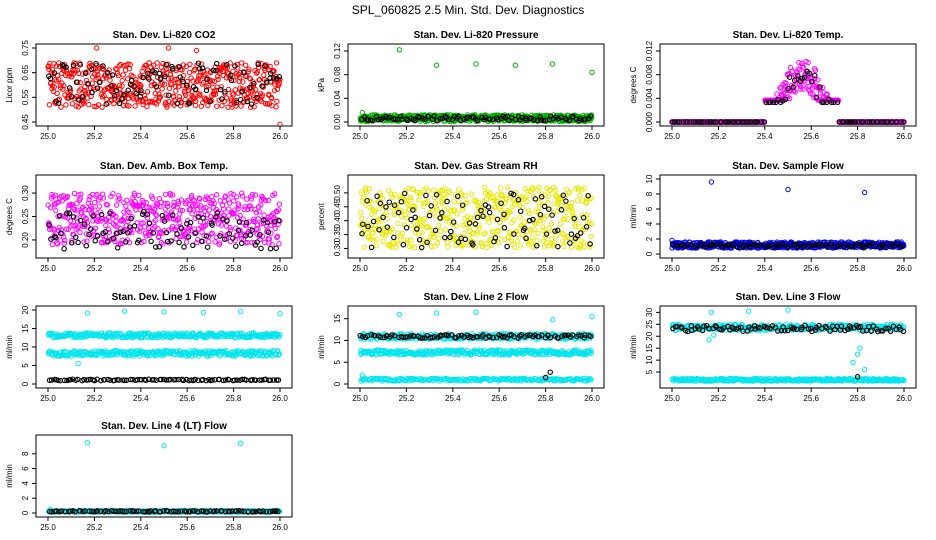 The image size is (936, 540). What do you see at coordinates (476, 35) in the screenshot?
I see `panel-title: Stan. Dev. Li-820 Pressure` at bounding box center [476, 35].